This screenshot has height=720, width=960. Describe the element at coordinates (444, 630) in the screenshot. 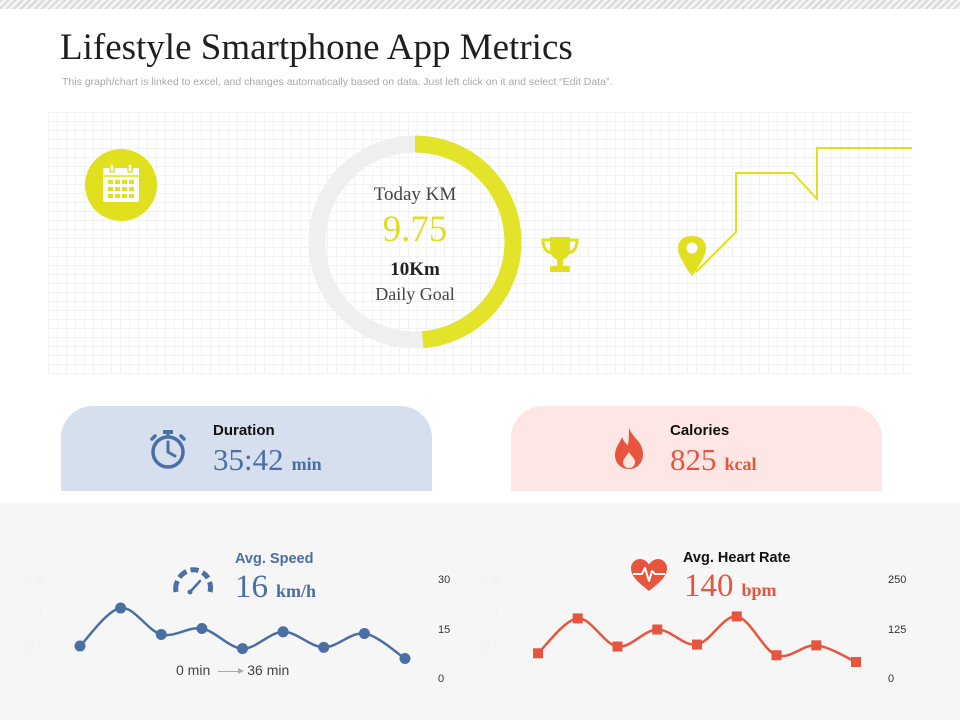

I see `speed-y-tick: 15` at that location.